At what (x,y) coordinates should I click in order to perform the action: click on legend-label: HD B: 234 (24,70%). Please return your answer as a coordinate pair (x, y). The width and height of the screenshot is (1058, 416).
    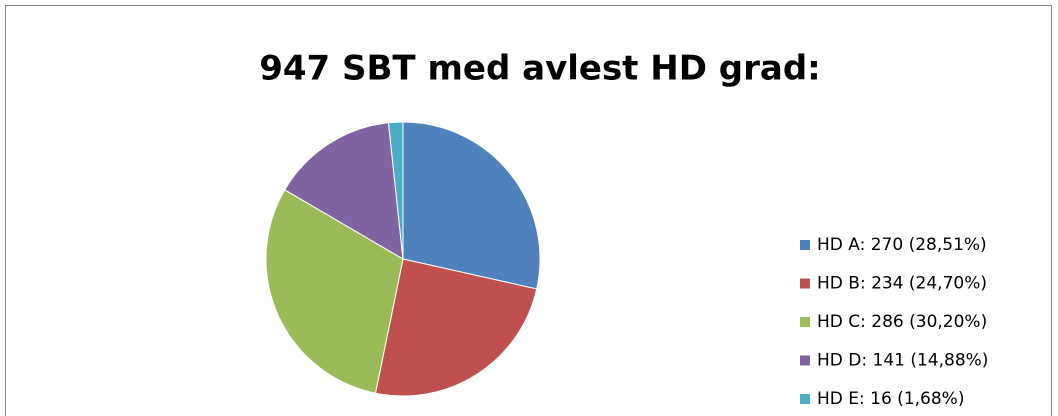
    Looking at the image, I should click on (902, 284).